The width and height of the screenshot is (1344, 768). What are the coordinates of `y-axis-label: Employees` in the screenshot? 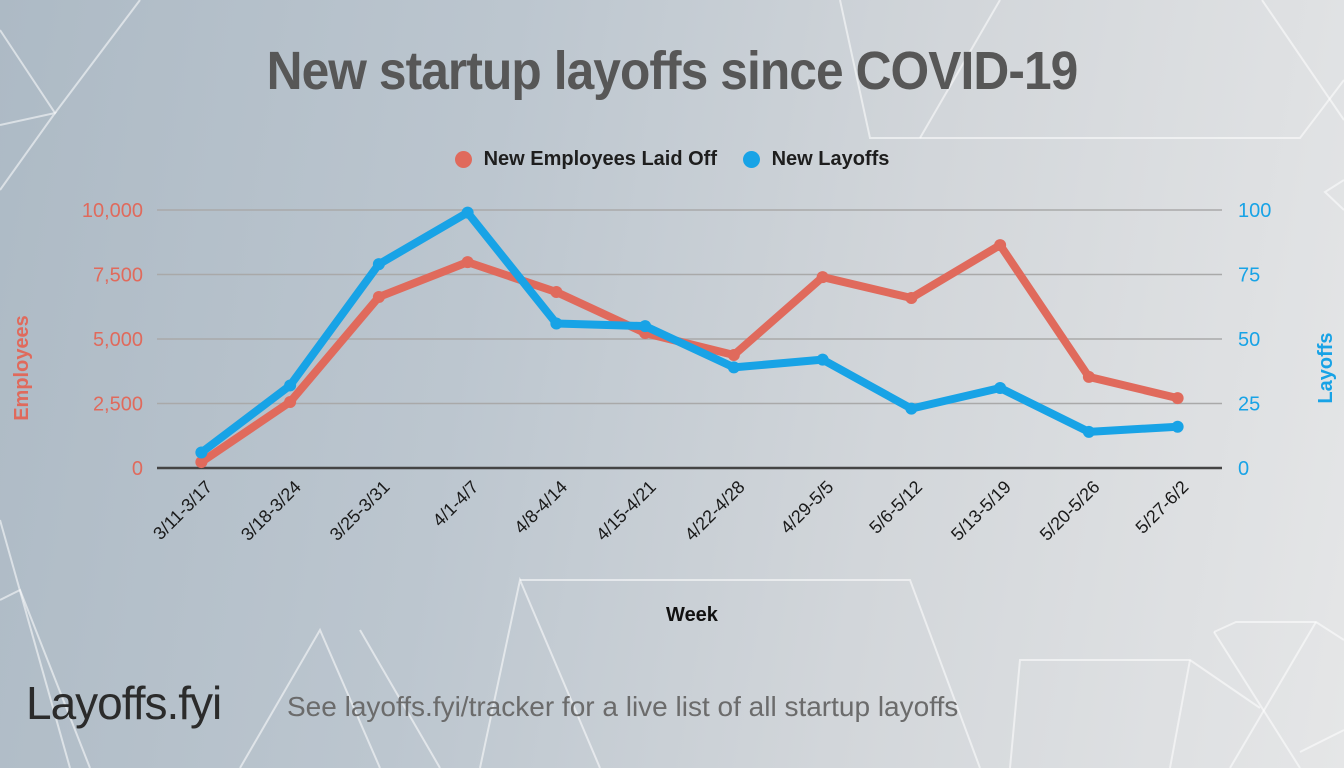 It's located at (22, 368).